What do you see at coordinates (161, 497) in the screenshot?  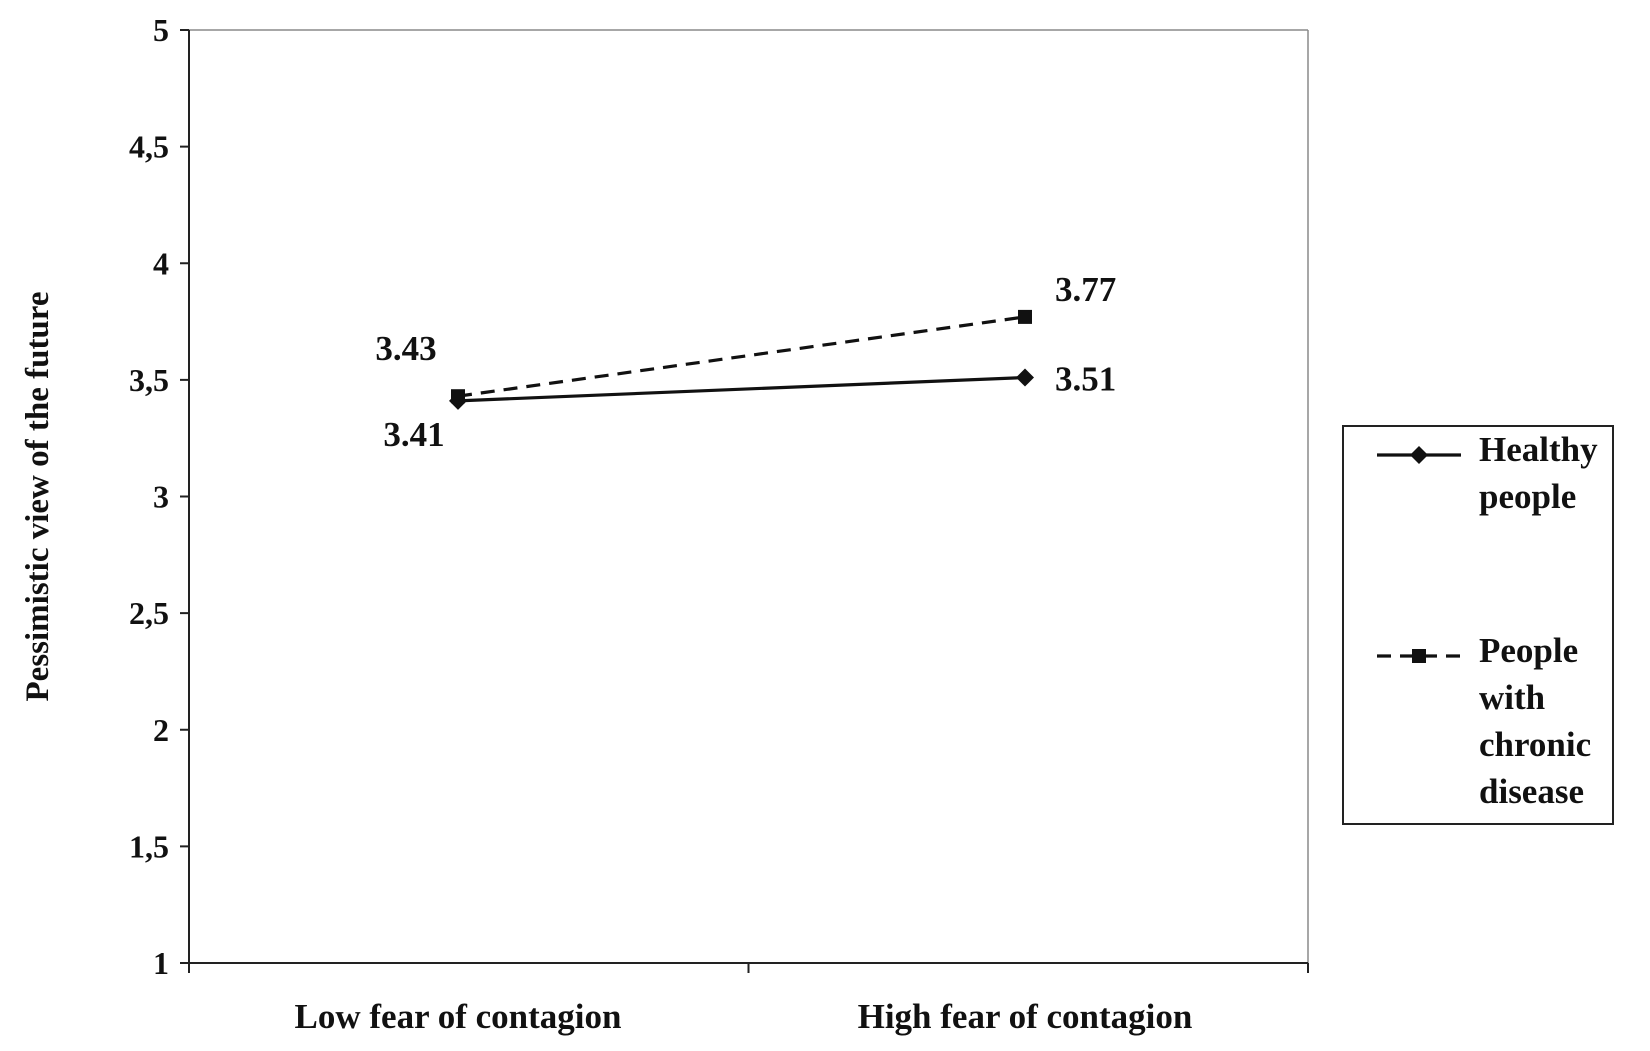 I see `y-tick-label: 3` at bounding box center [161, 497].